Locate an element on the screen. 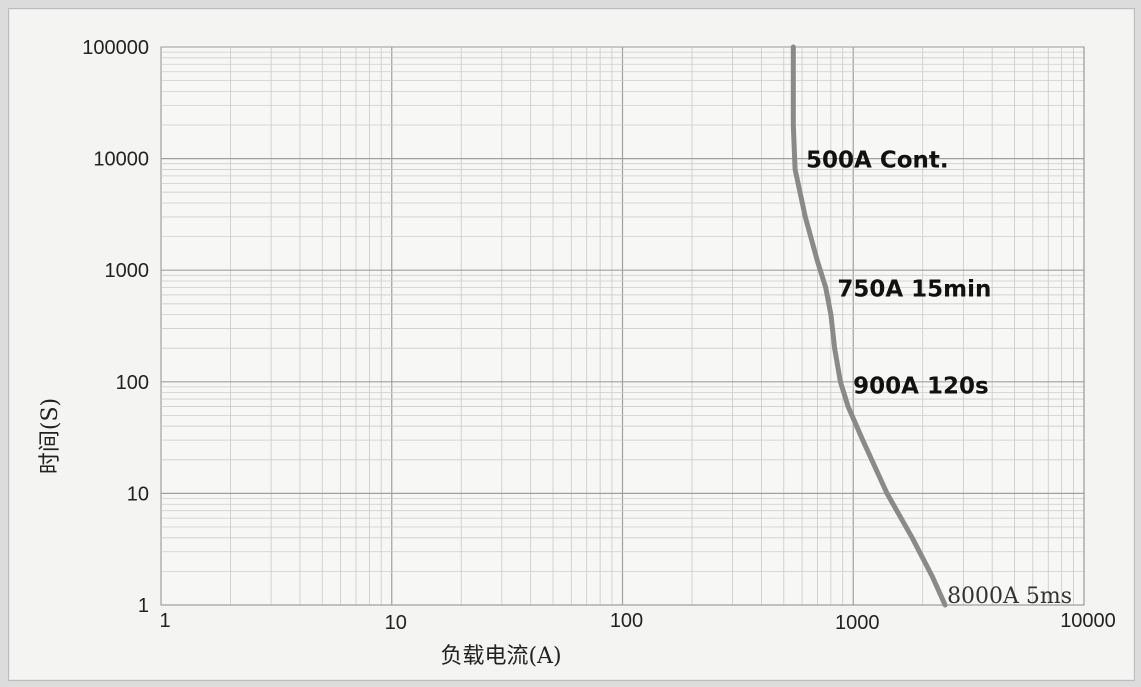  x-tick-label: 10000 is located at coordinates (1088, 621).